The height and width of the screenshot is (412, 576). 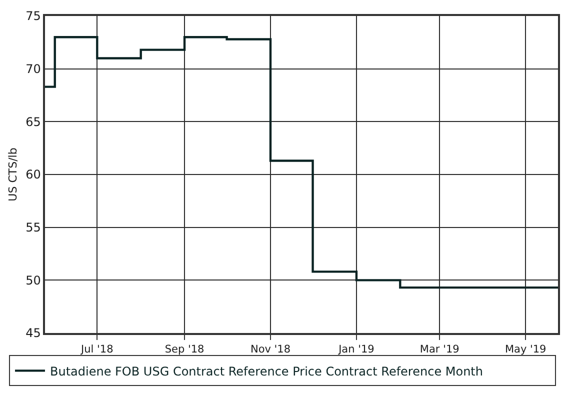 What do you see at coordinates (356, 349) in the screenshot?
I see `x-tick-label: Jan '19` at bounding box center [356, 349].